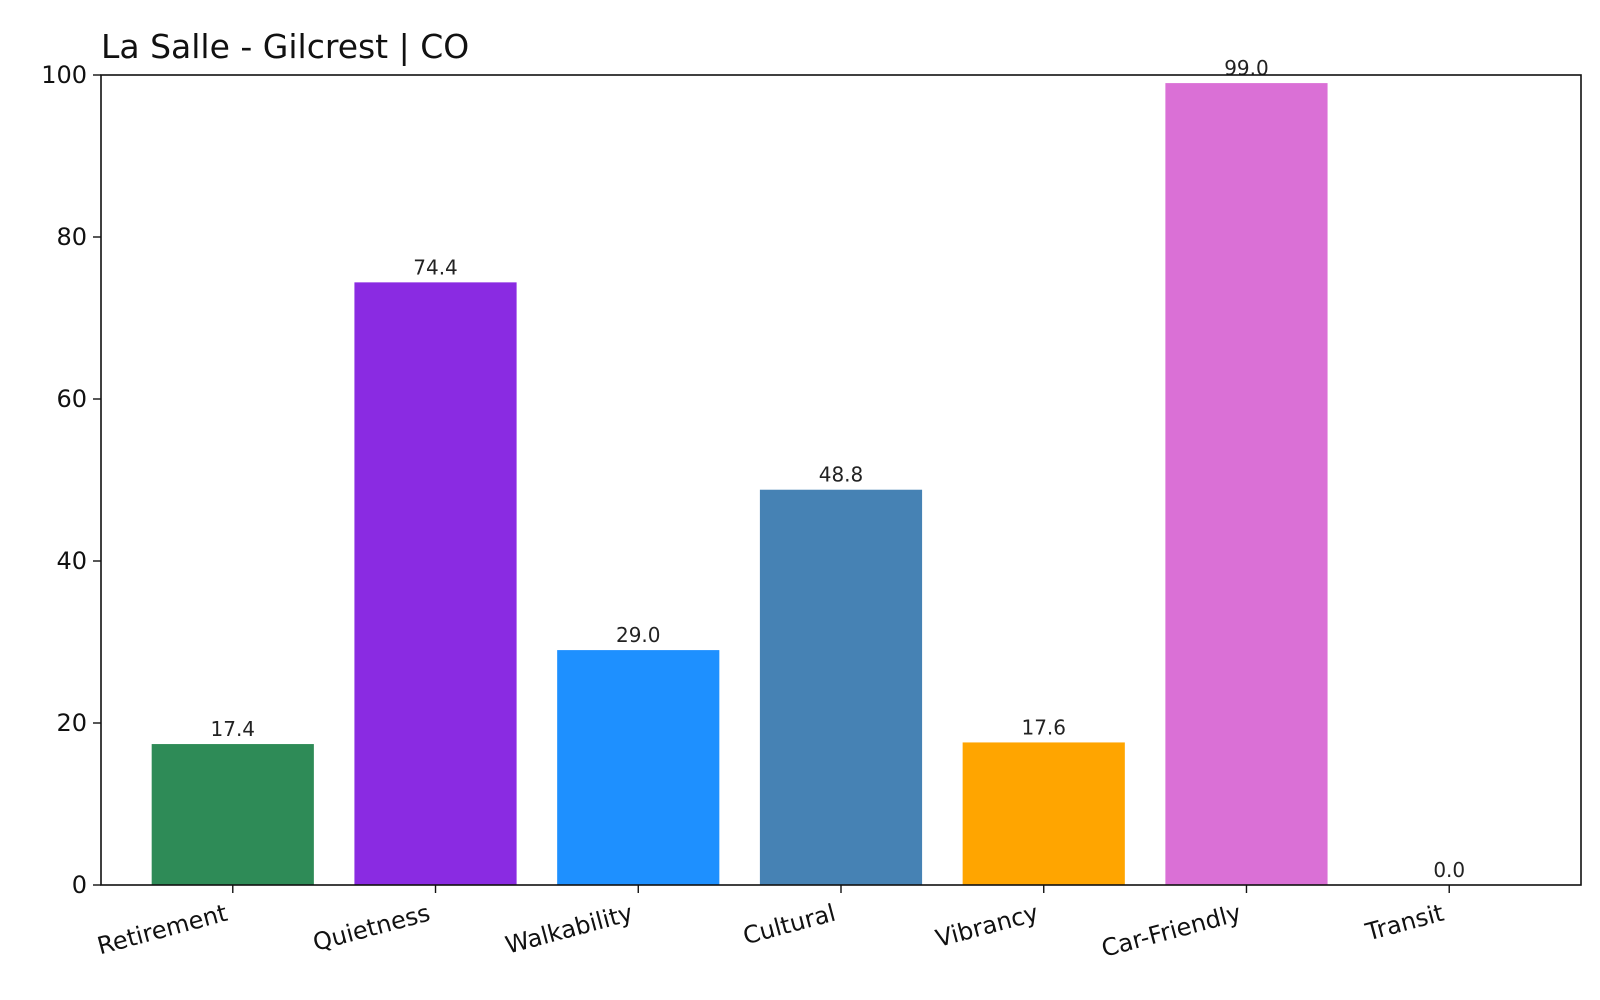 Image resolution: width=1600 pixels, height=1000 pixels. What do you see at coordinates (1449, 870) in the screenshot?
I see `value-label: 0.0` at bounding box center [1449, 870].